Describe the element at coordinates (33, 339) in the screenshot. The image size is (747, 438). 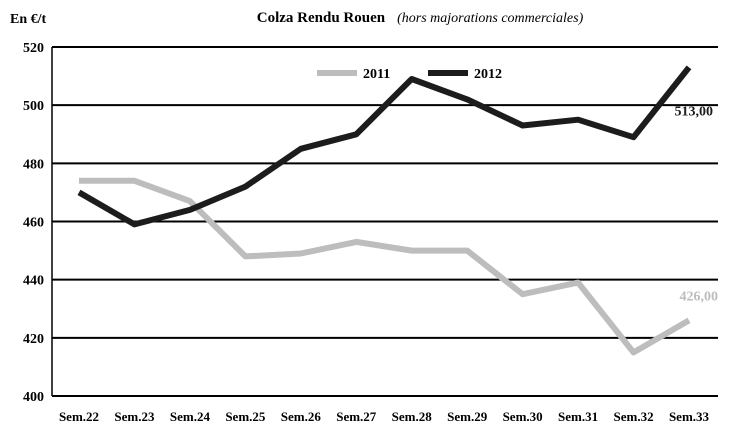
I see `y-tick-label: 420` at that location.